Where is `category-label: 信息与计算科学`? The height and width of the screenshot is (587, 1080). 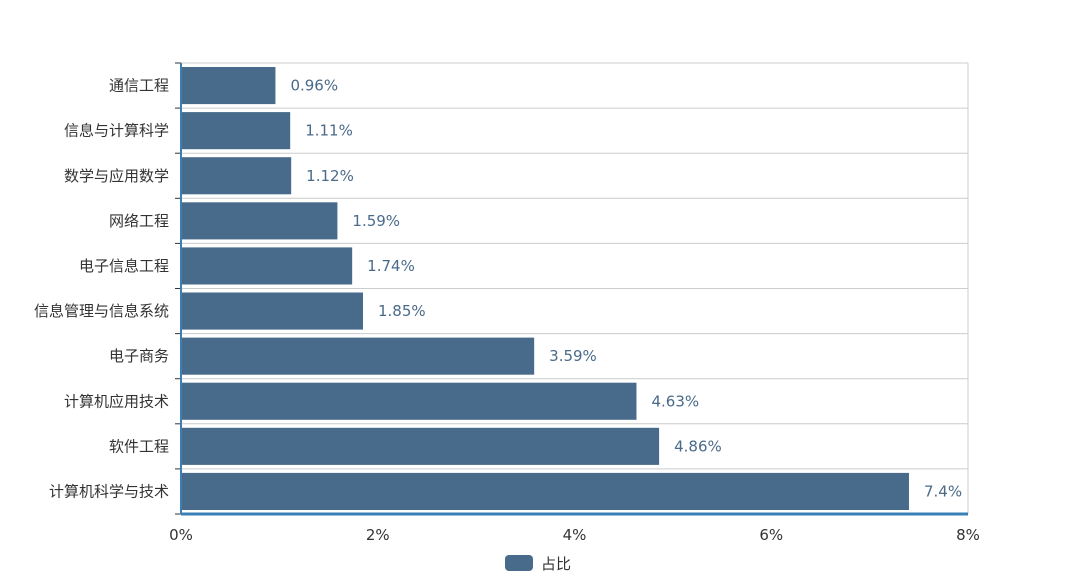
category-label: 信息与计算科学 is located at coordinates (116, 131).